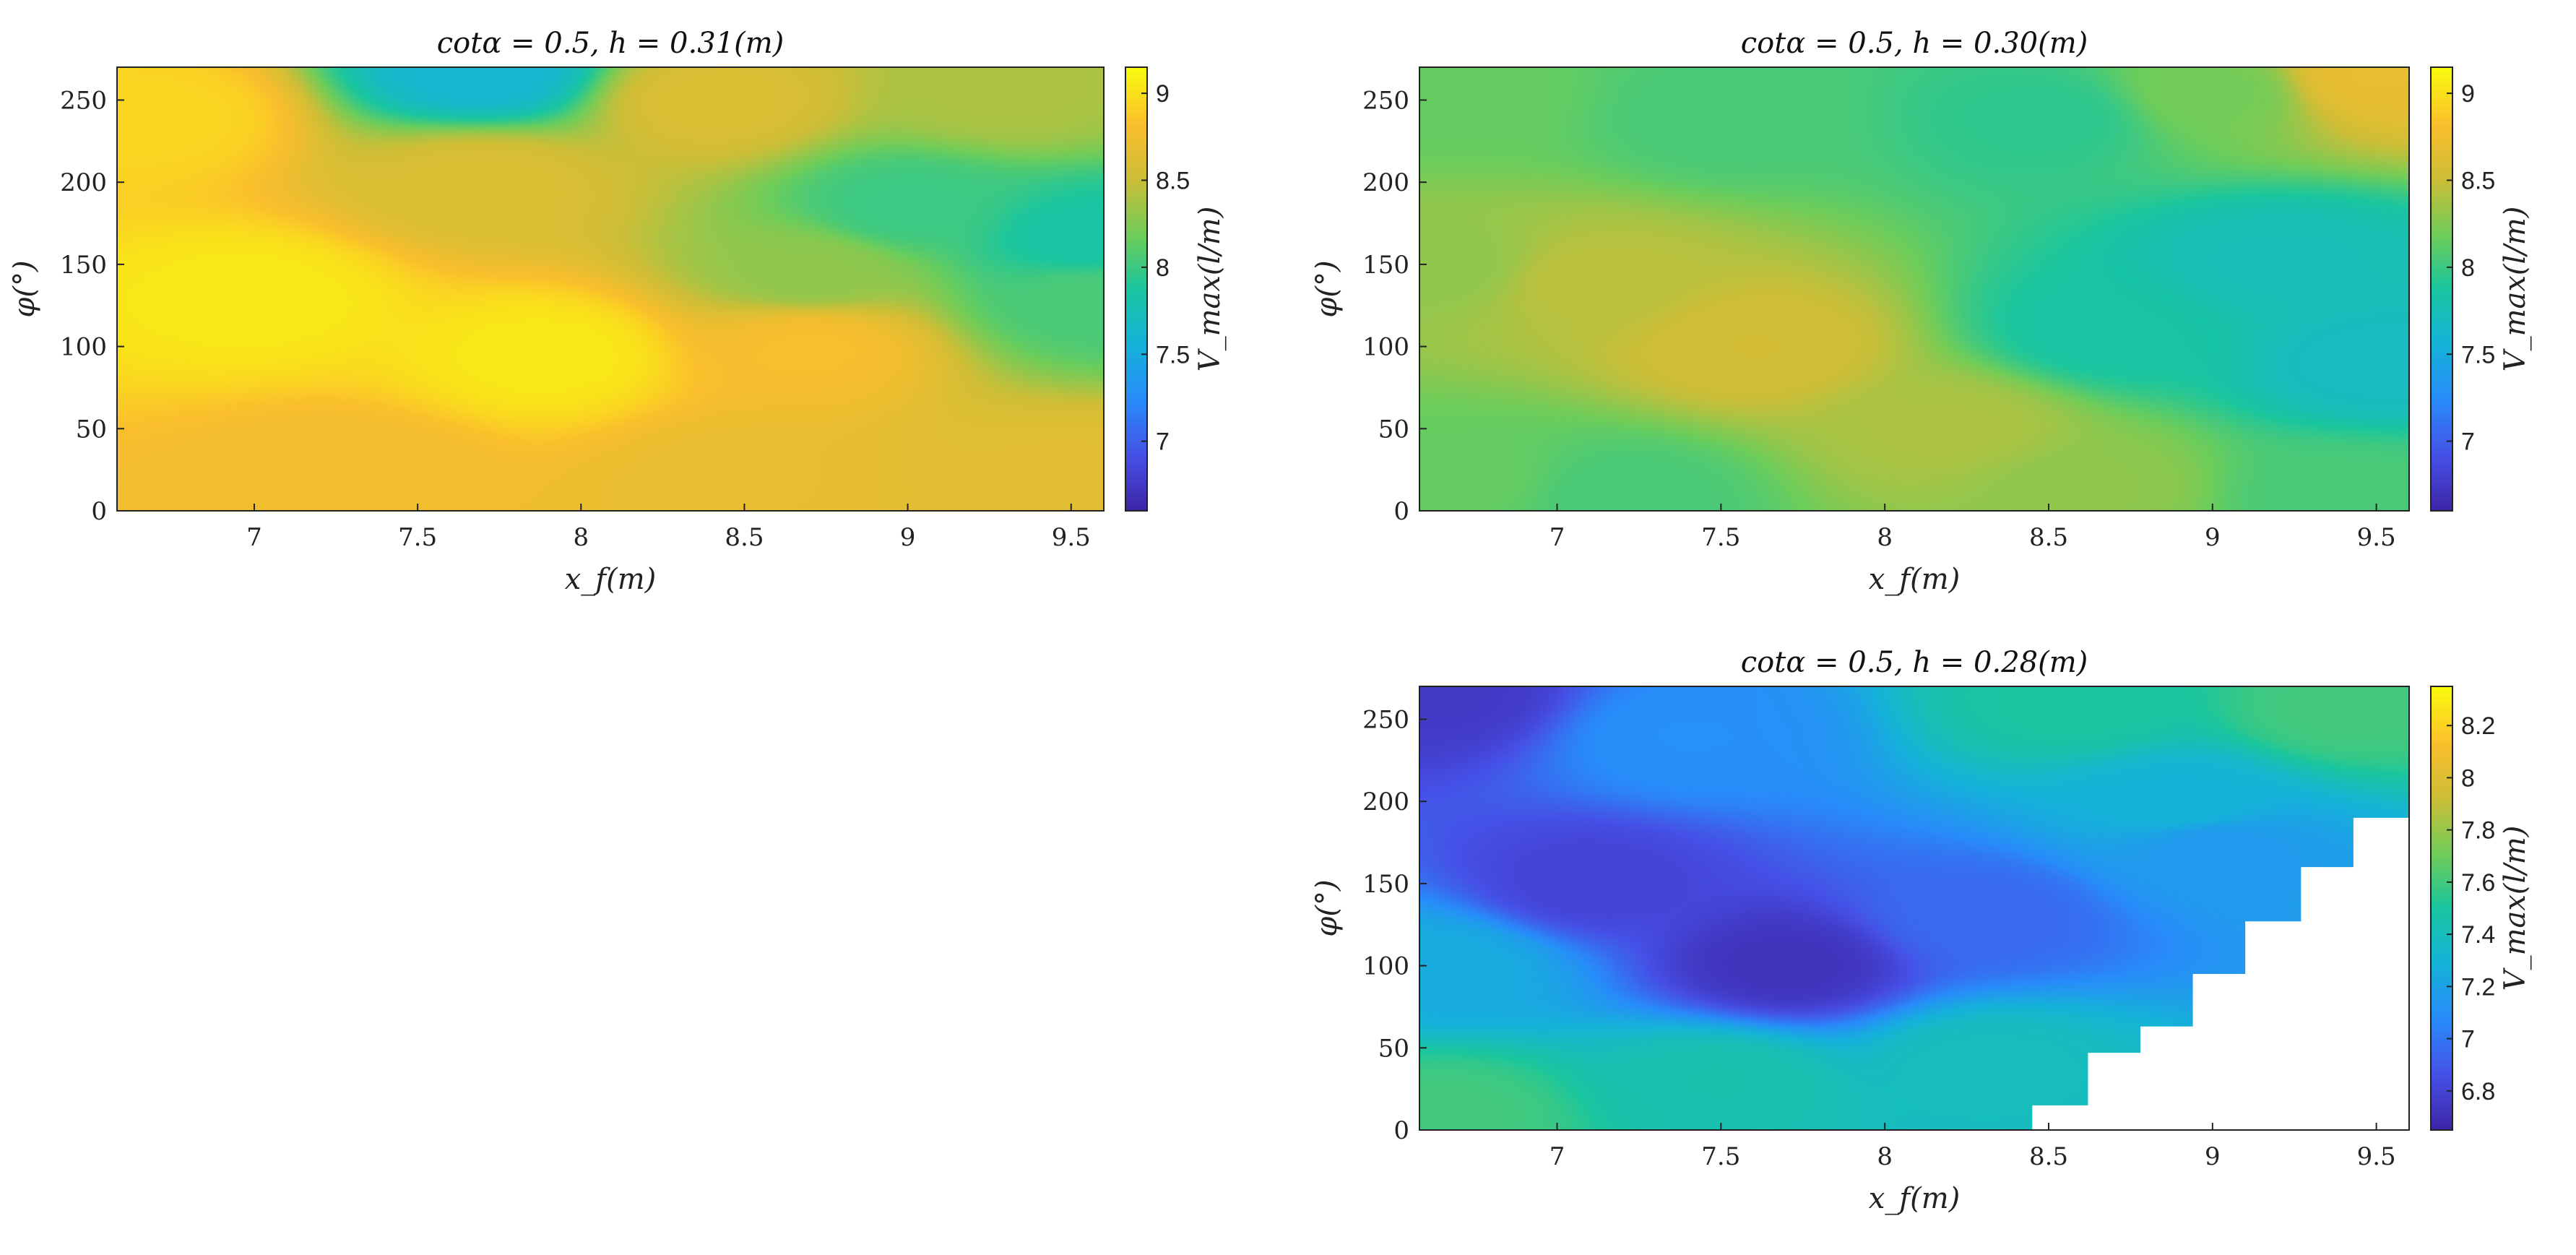 Image resolution: width=2576 pixels, height=1255 pixels. I want to click on colorbar-tick-label: 7.6, so click(2478, 883).